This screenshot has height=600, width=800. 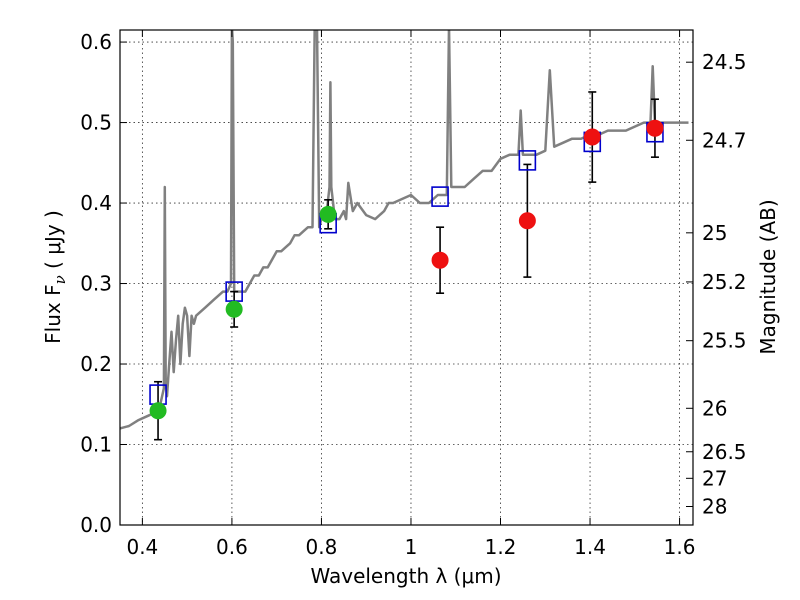 I want to click on y-tick-label: 0.3, so click(x=96, y=284).